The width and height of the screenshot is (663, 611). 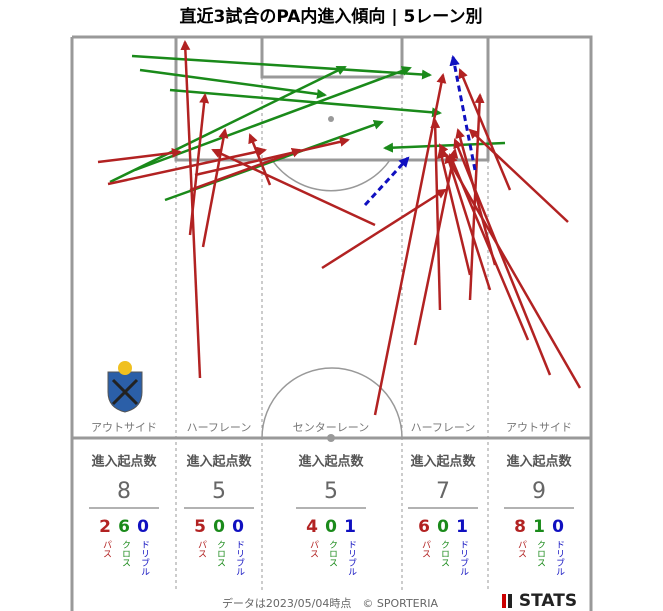 I want to click on title: 直近3試合のPA内進入傾向 | 5レーン別, so click(x=331, y=16).